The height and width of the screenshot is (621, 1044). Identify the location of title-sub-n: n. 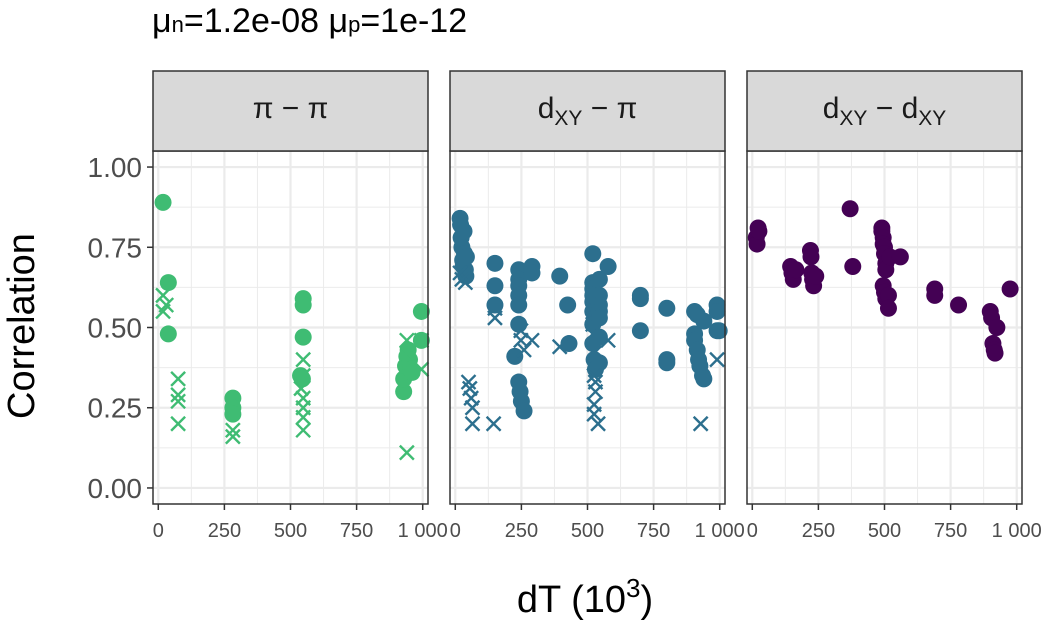
(178, 24).